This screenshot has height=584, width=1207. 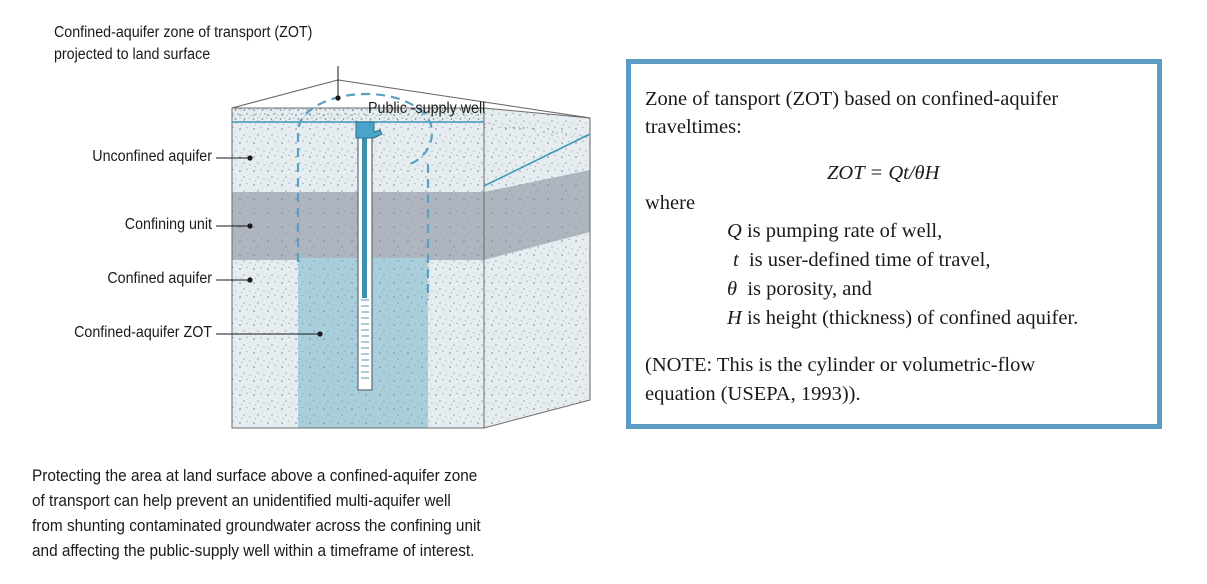 I want to click on definition-t-text: is user-defined time of travel,, so click(x=864, y=260).